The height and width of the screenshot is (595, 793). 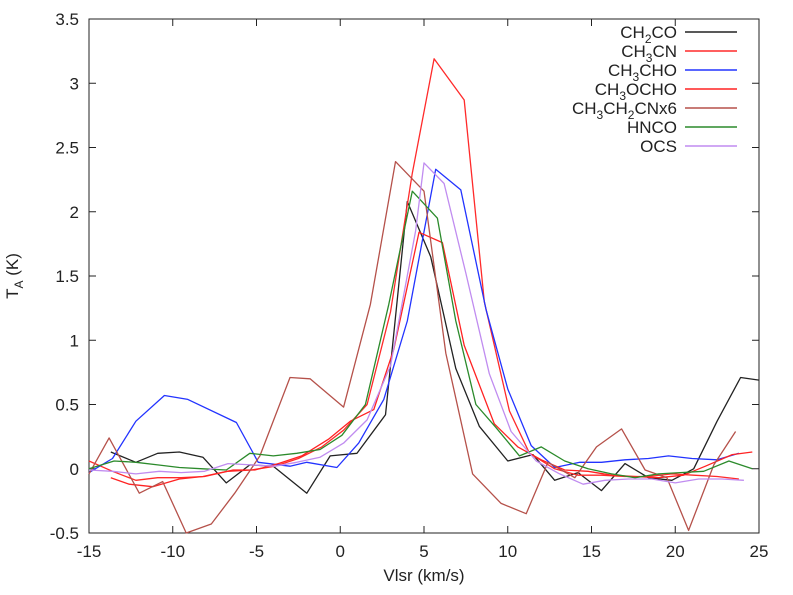 What do you see at coordinates (74, 83) in the screenshot?
I see `y-tick-label: 3` at bounding box center [74, 83].